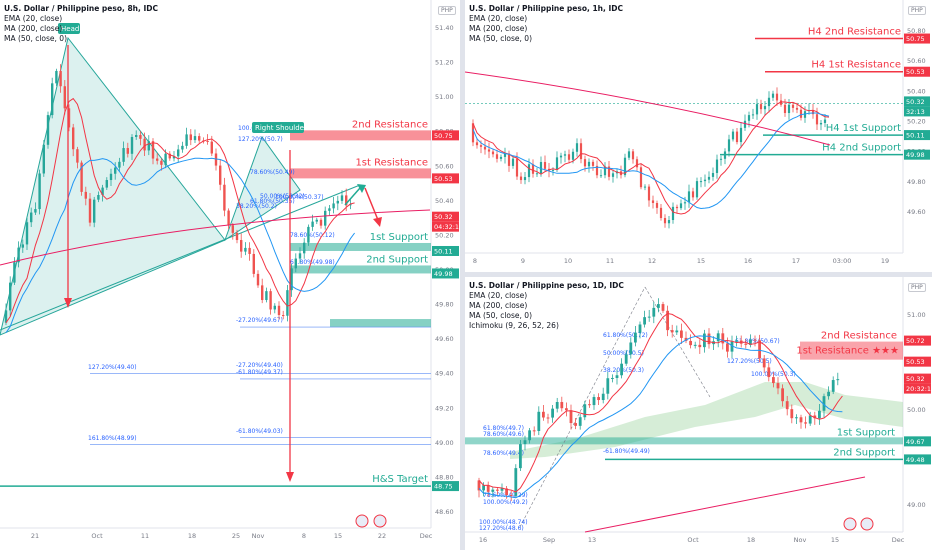 The image size is (932, 550). I want to click on fib-label: 127.20%(49.40), so click(112, 367).